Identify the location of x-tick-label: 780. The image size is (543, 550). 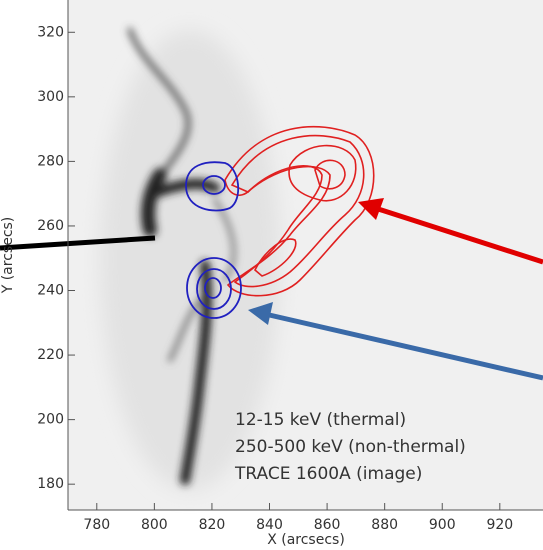
(96, 525).